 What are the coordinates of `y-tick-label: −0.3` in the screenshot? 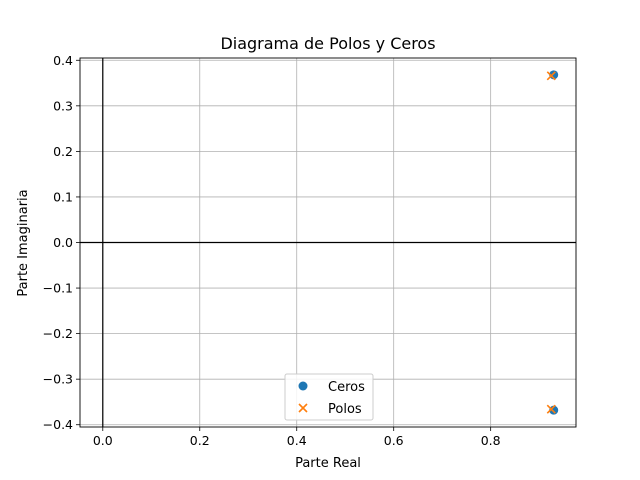 It's located at (58, 379).